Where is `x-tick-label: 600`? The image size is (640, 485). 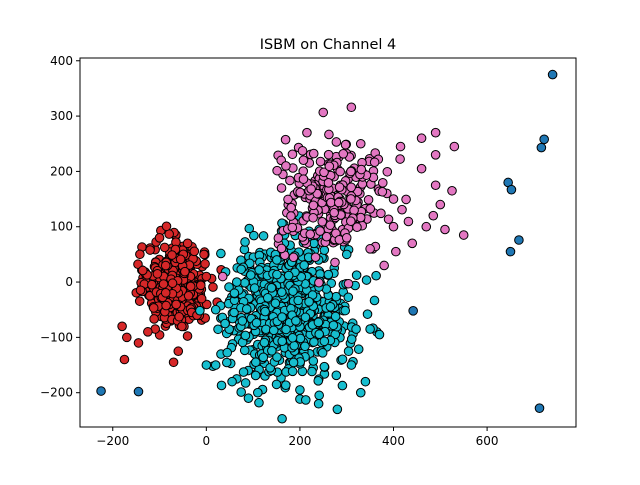
x-tick-label: 600 is located at coordinates (487, 441).